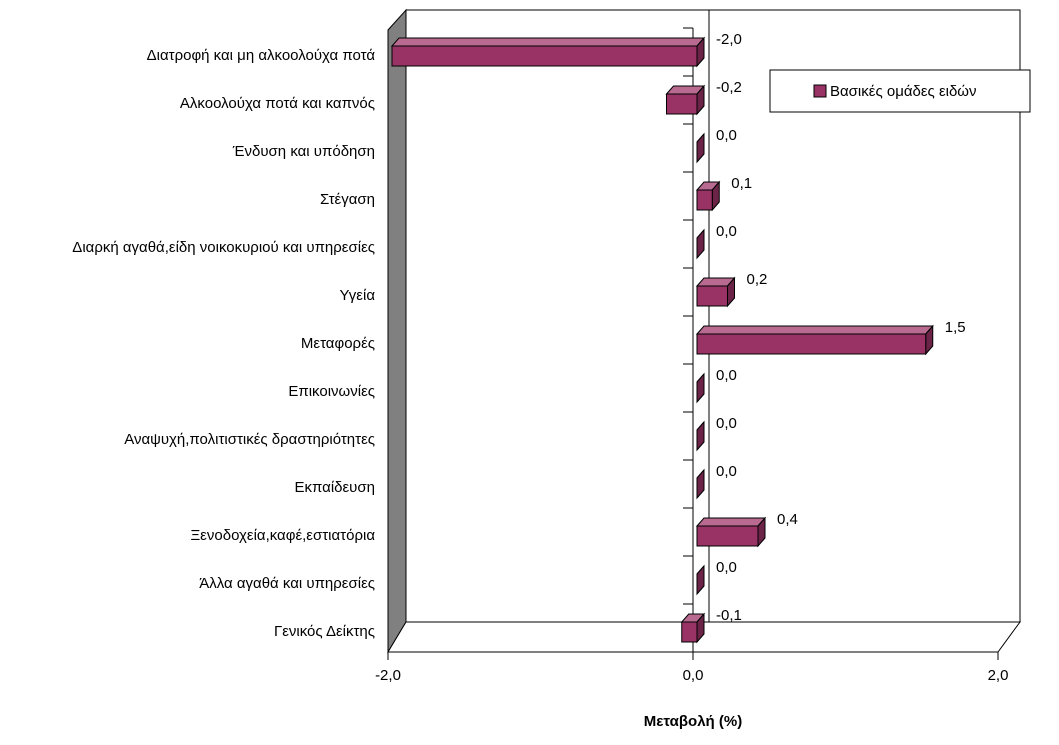  Describe the element at coordinates (757, 279) in the screenshot. I see `value-label: 0,2` at that location.